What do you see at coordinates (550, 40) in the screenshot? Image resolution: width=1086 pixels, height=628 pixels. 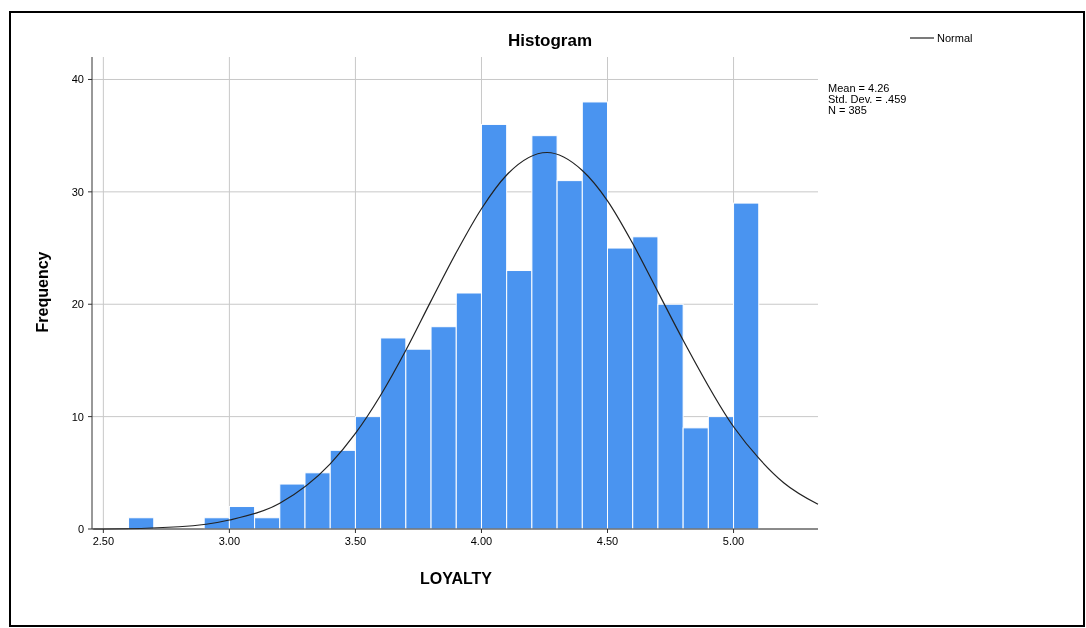 I see `chart-title: Histogram` at bounding box center [550, 40].